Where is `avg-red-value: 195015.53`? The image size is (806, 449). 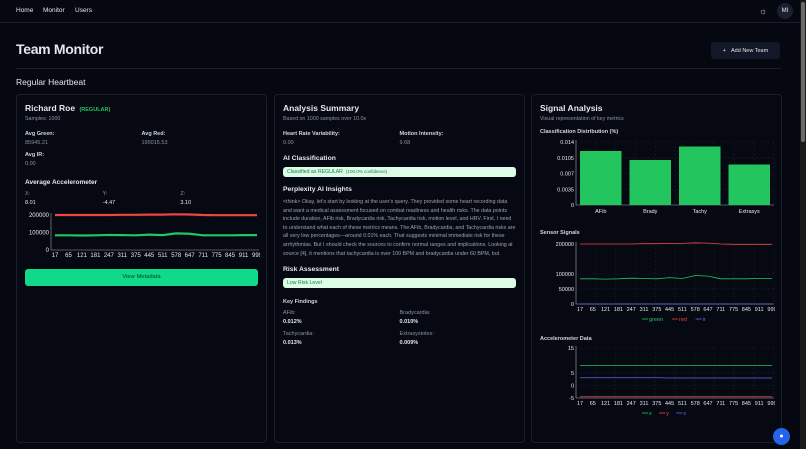 avg-red-value: 195015.53 is located at coordinates (154, 143).